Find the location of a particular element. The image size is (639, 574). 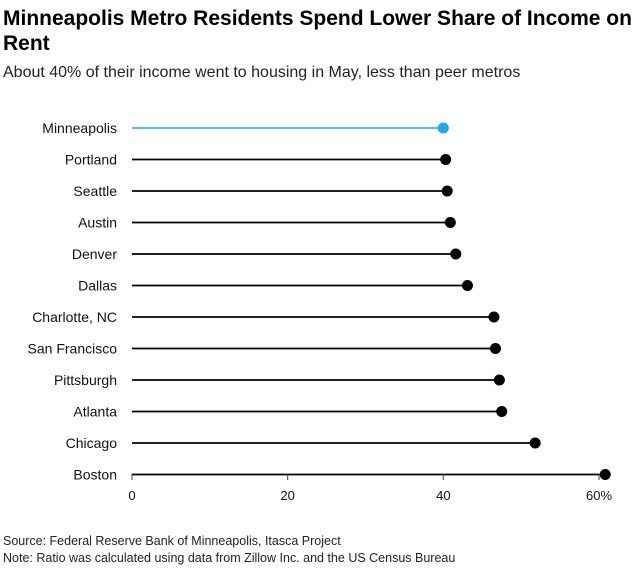

dot-dallas is located at coordinates (467, 285).